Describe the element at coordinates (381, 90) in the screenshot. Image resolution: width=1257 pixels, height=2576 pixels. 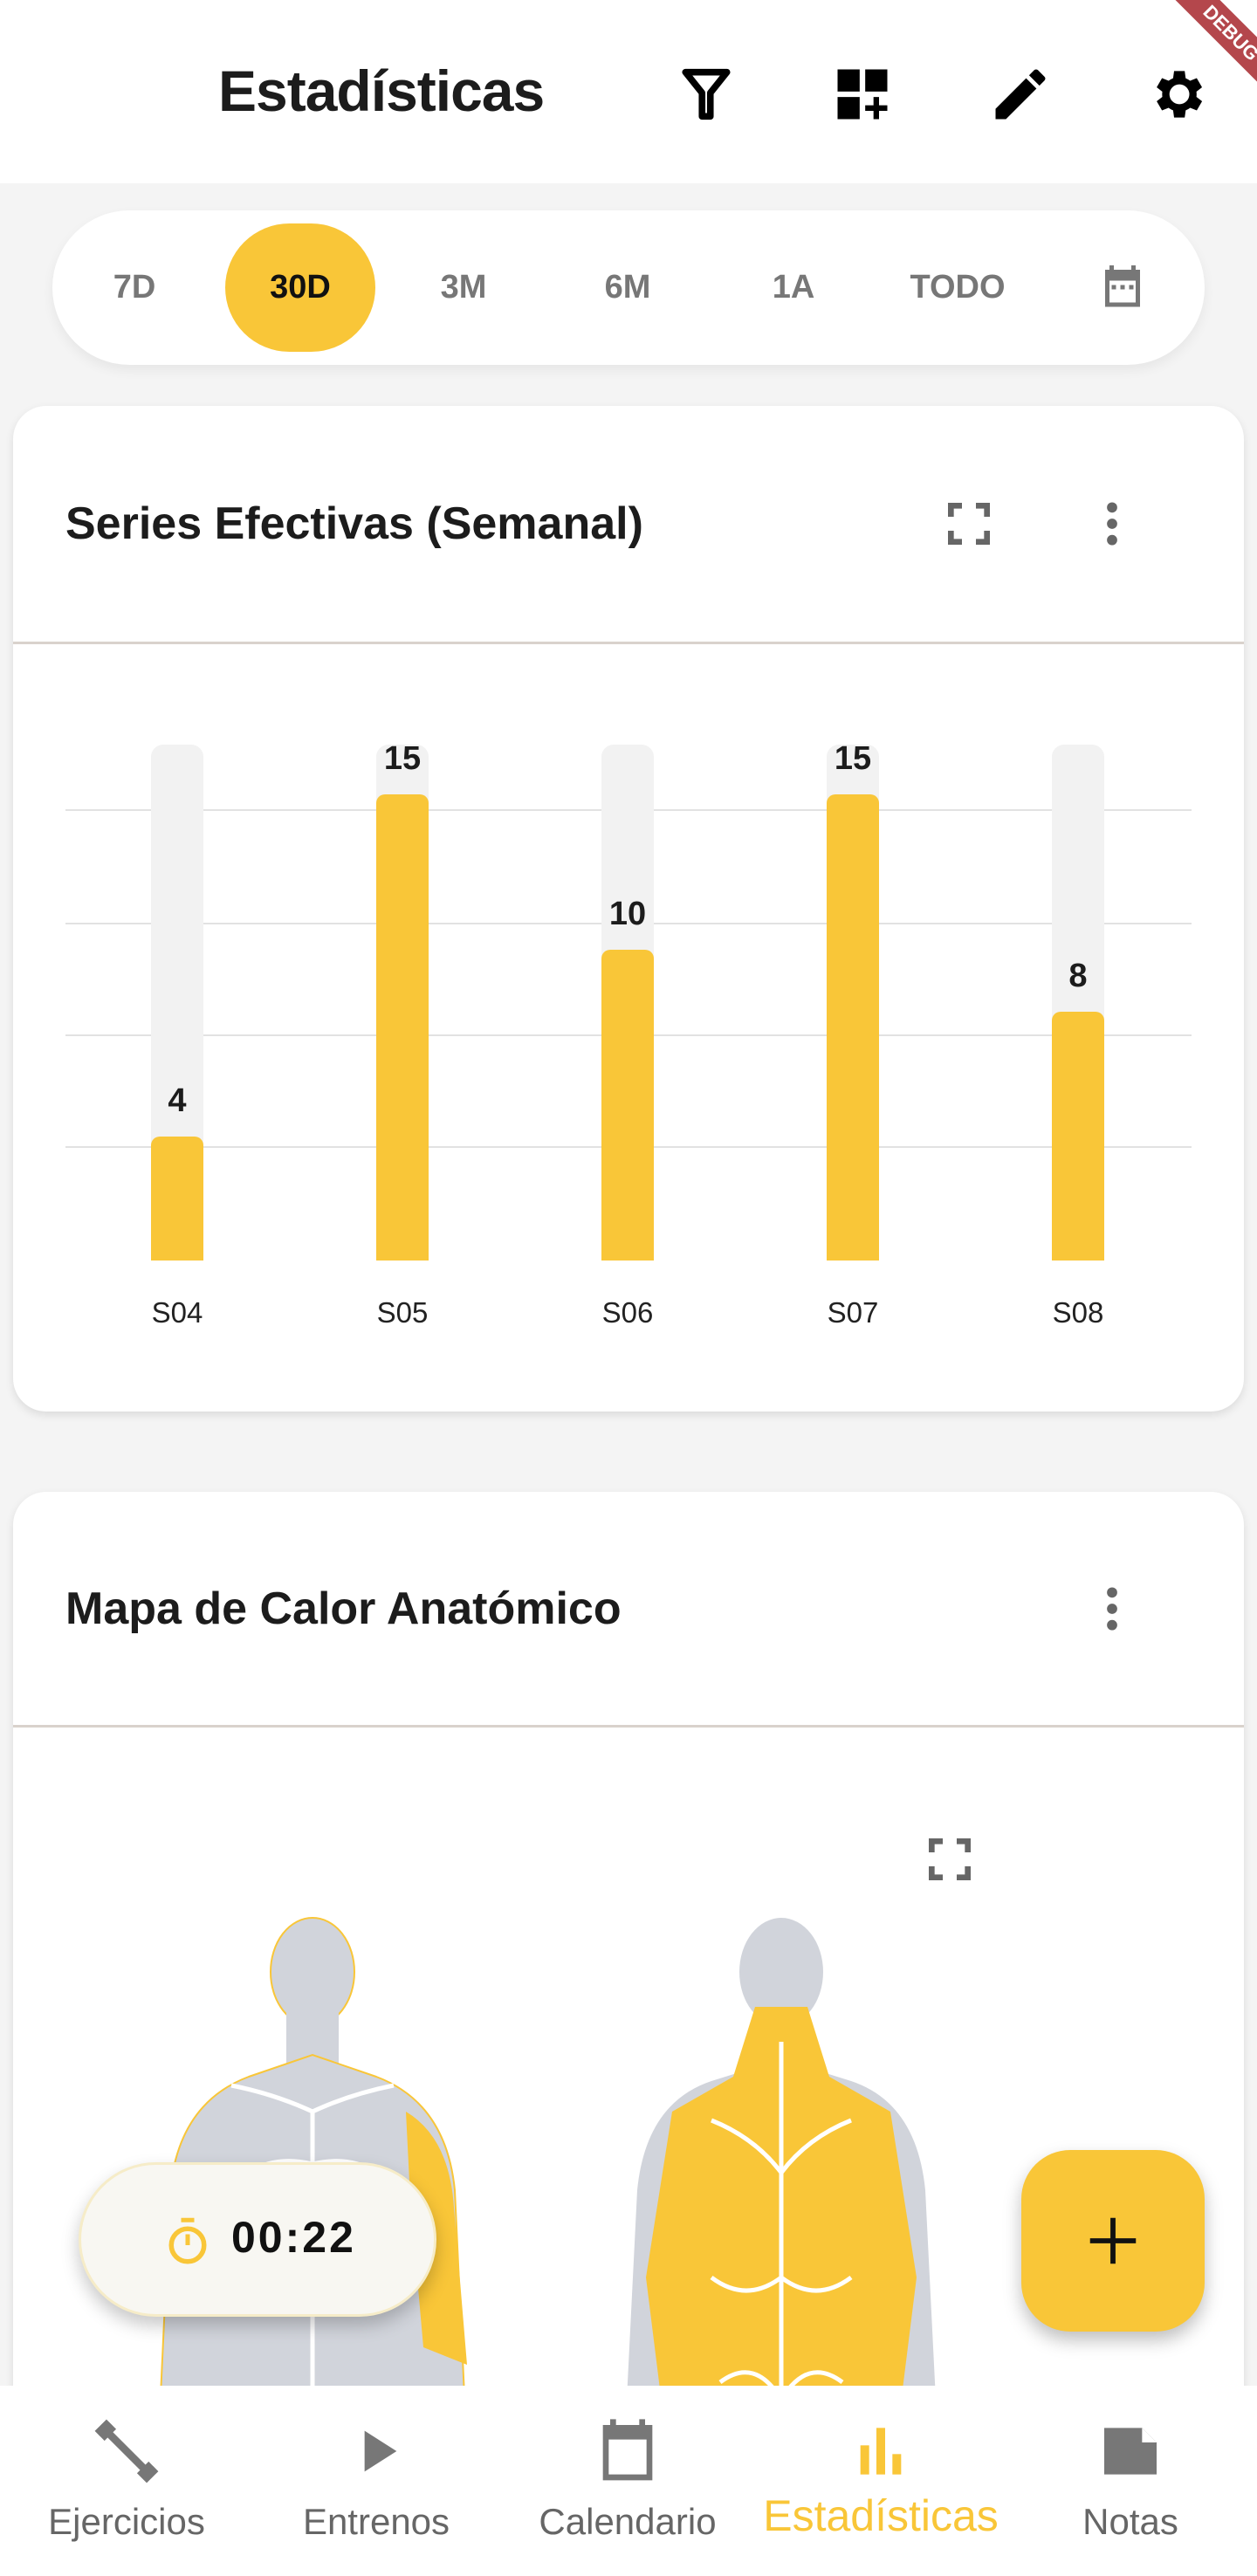
I see `page-title: Estadísticas` at that location.